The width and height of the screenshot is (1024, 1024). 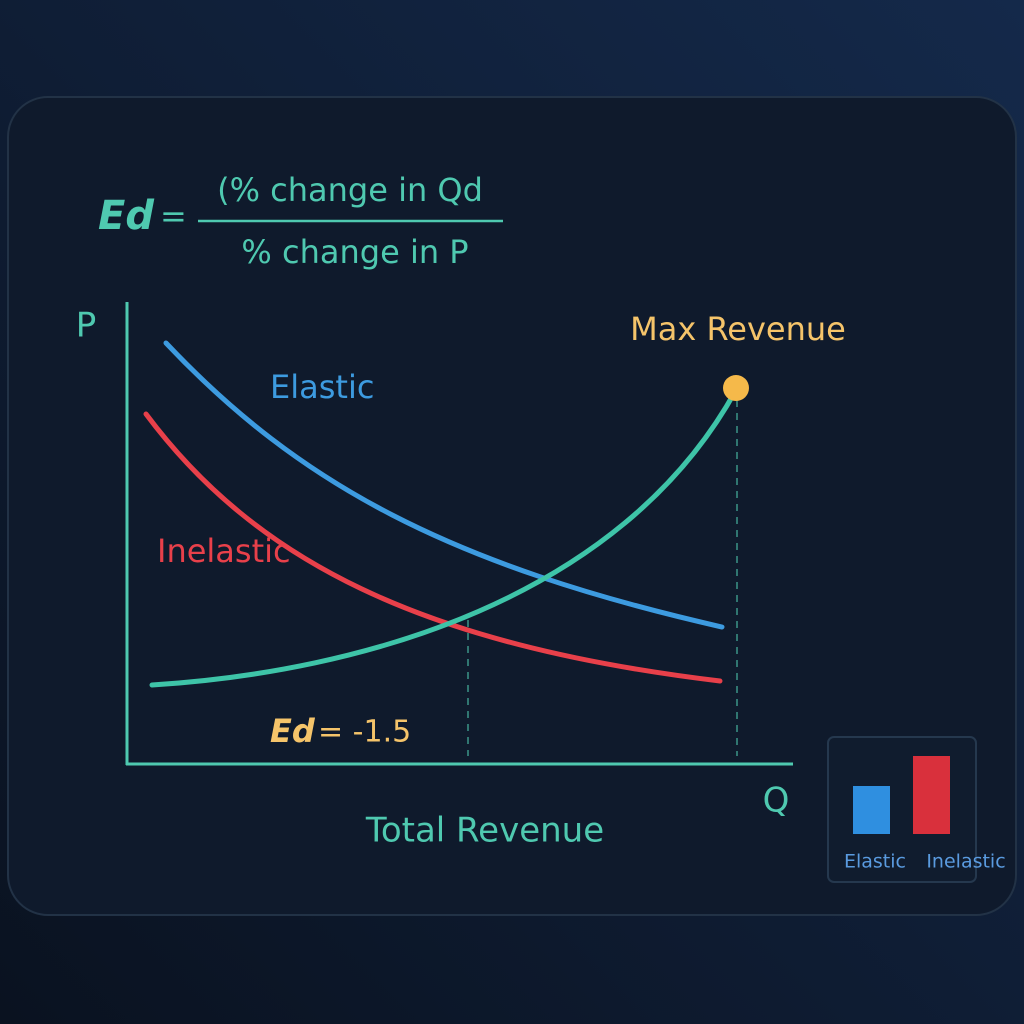 I want to click on formula-numerator: (% change in Qd, so click(x=350, y=190).